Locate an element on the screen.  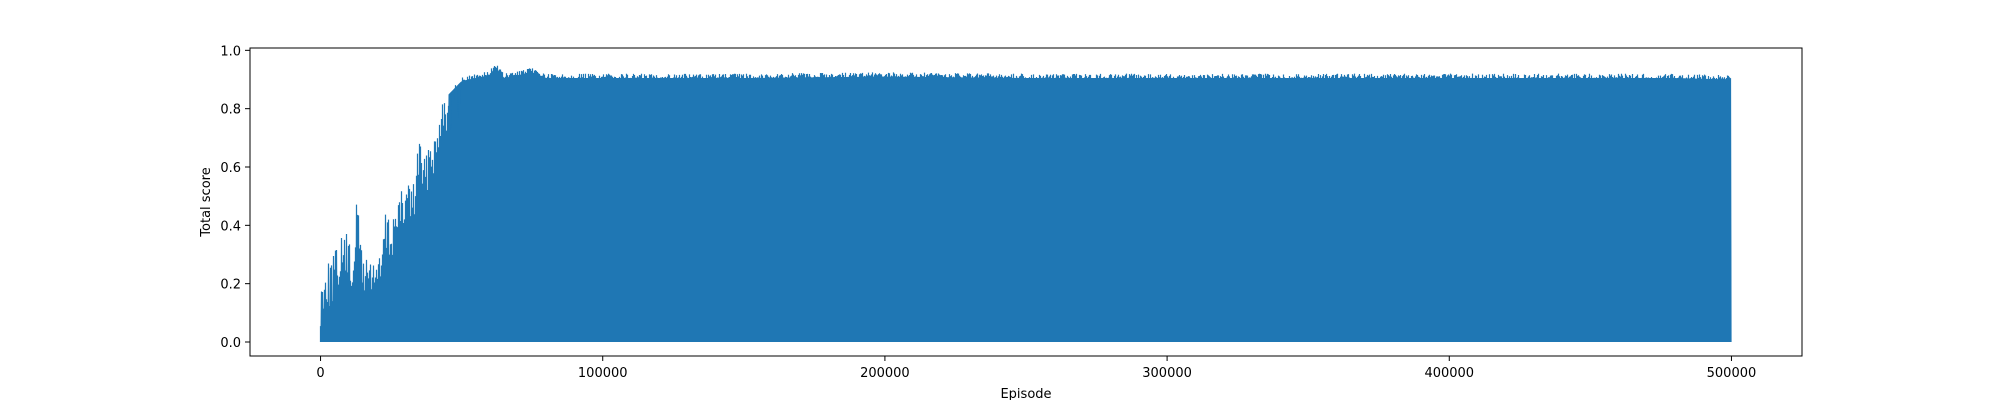
y-tick-label: 0.0 is located at coordinates (230, 343).